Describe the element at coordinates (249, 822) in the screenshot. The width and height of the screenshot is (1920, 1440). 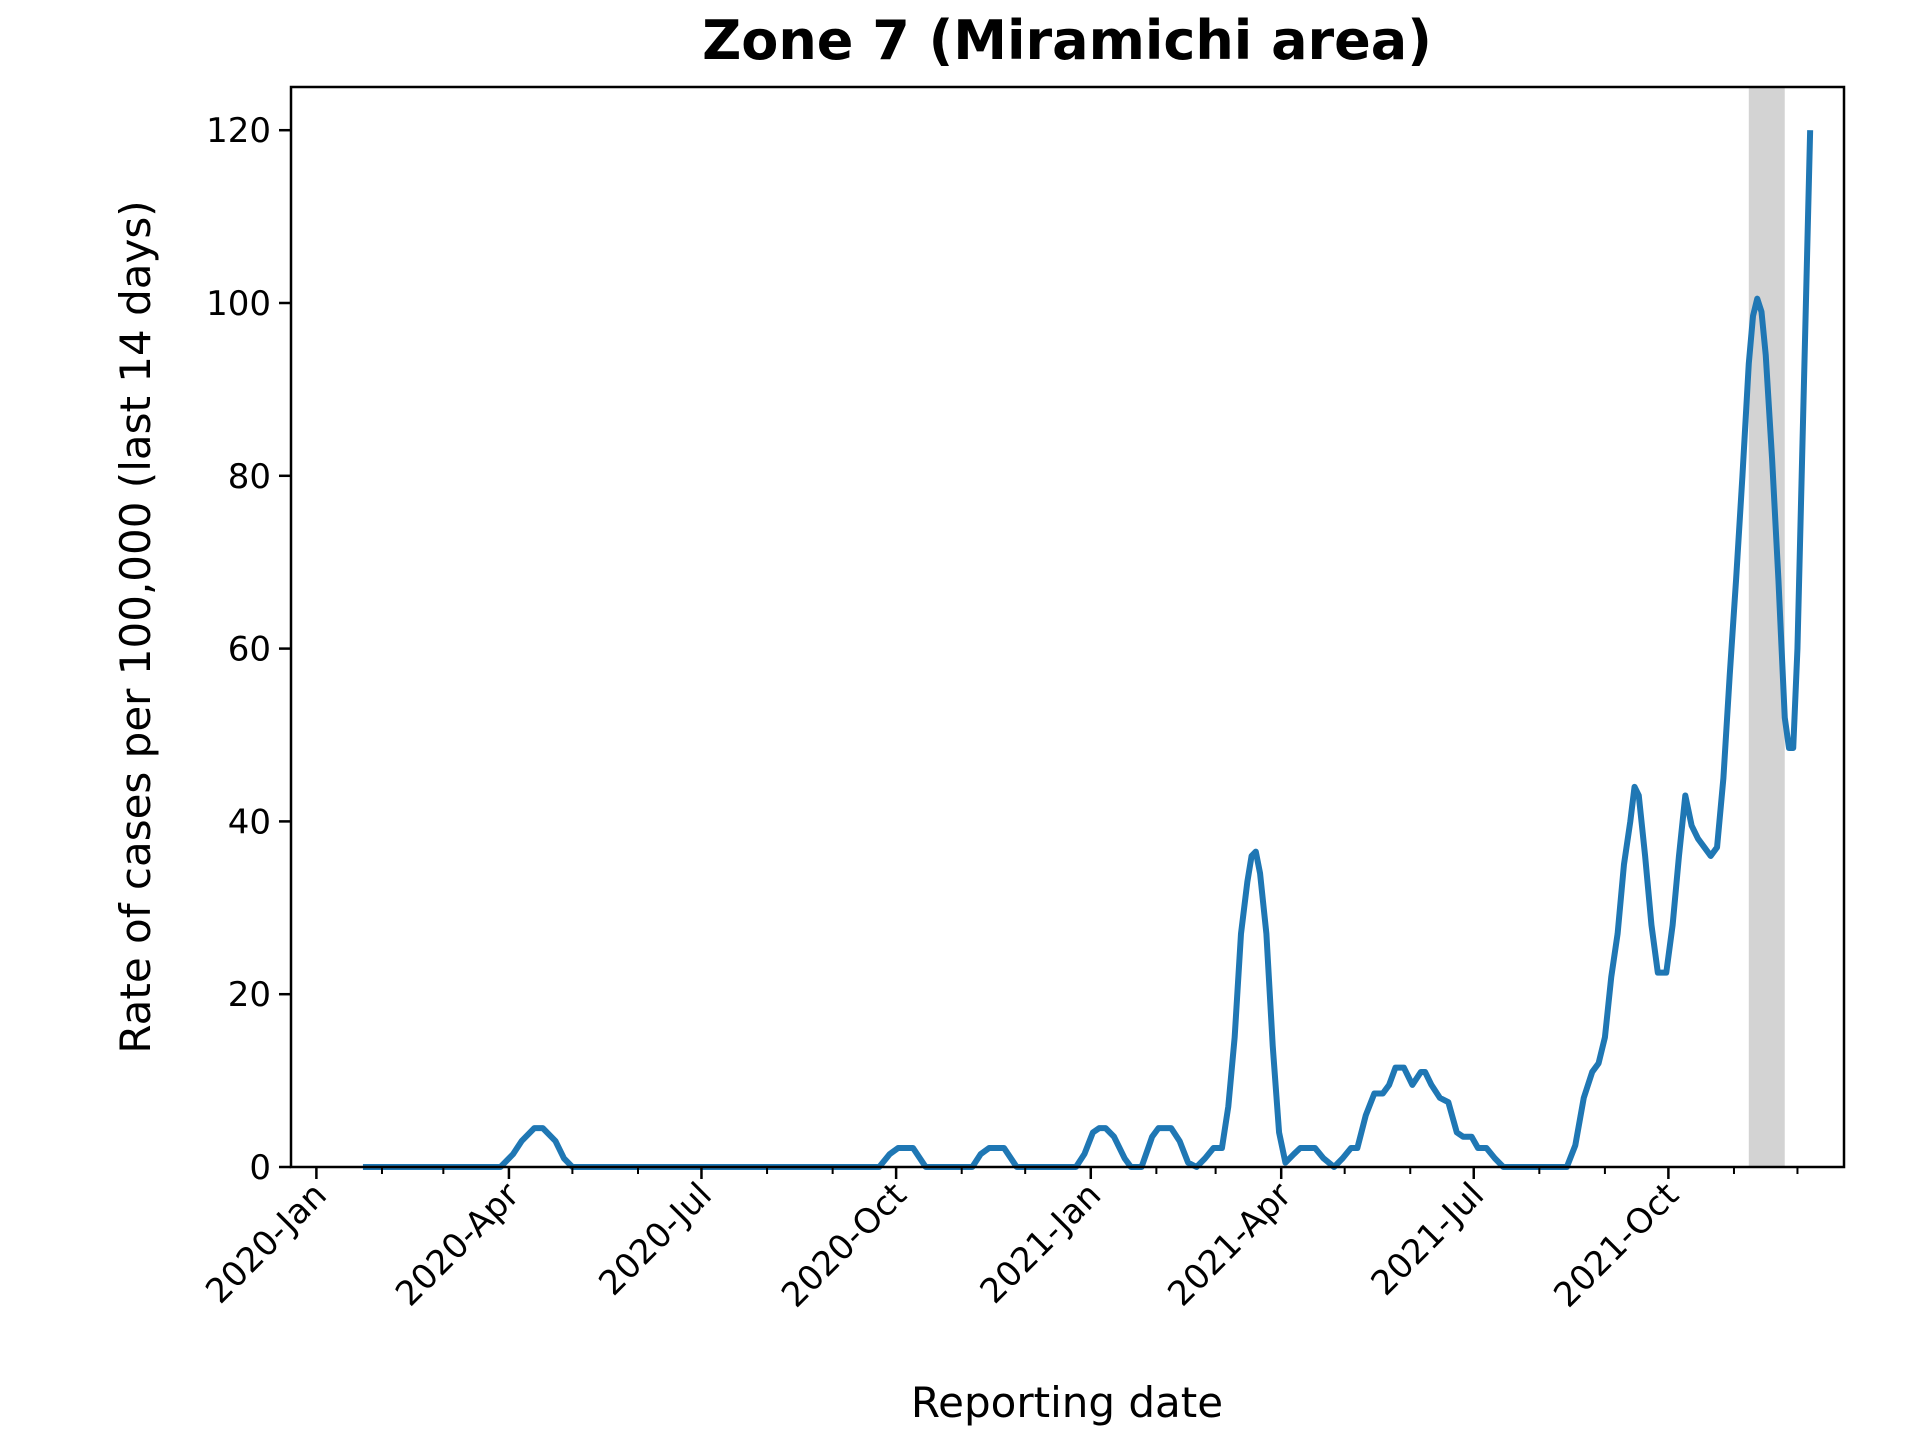
I see `y-tick-label: 40` at that location.